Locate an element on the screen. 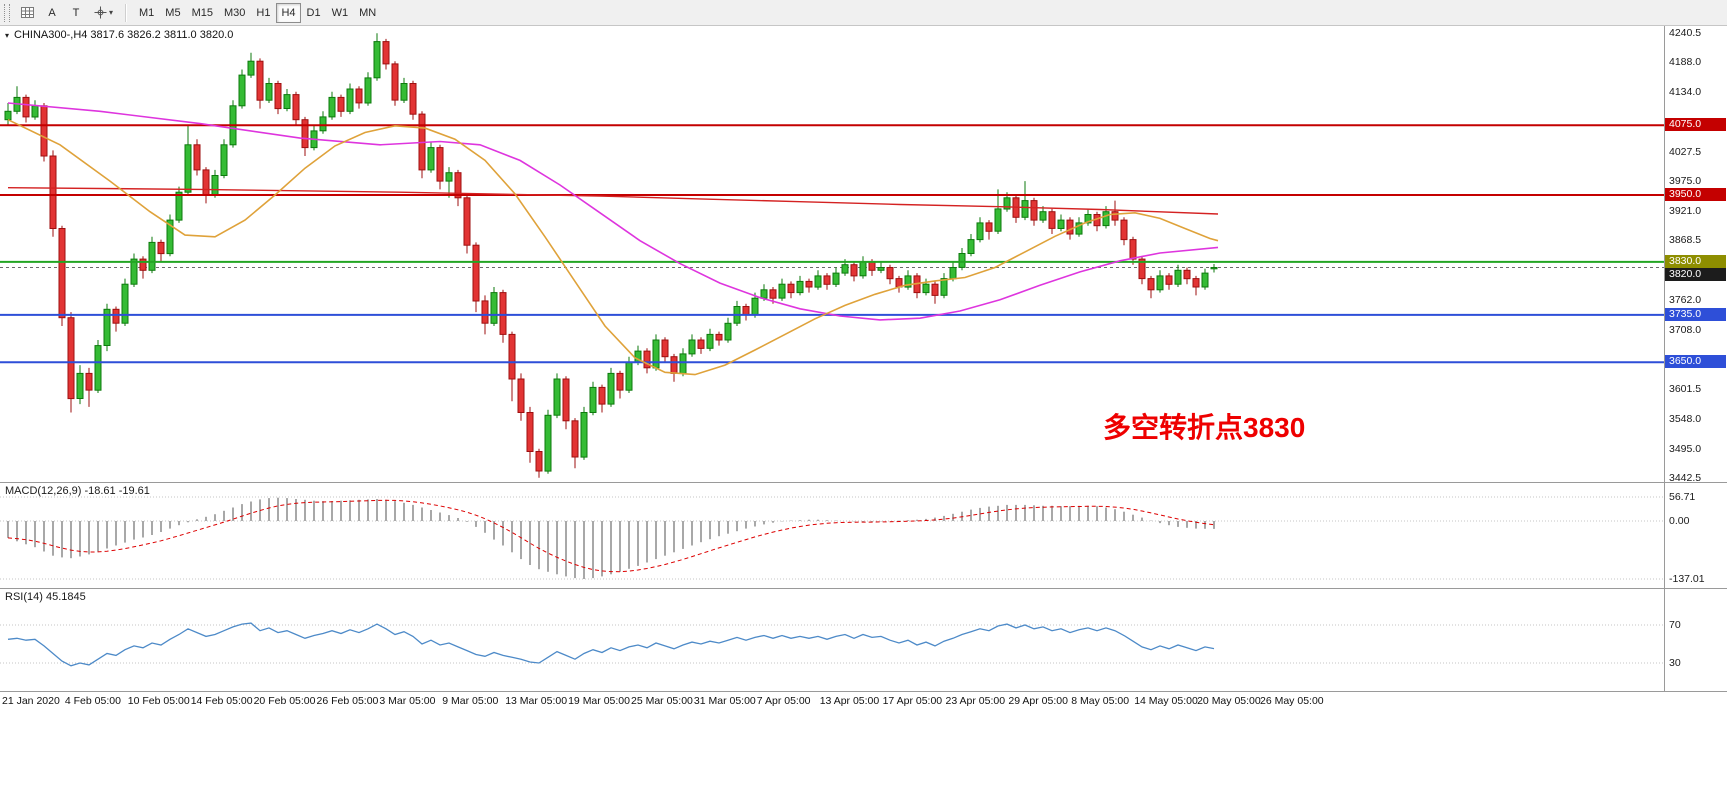  price-tag: 3950.0 is located at coordinates (1695, 194).